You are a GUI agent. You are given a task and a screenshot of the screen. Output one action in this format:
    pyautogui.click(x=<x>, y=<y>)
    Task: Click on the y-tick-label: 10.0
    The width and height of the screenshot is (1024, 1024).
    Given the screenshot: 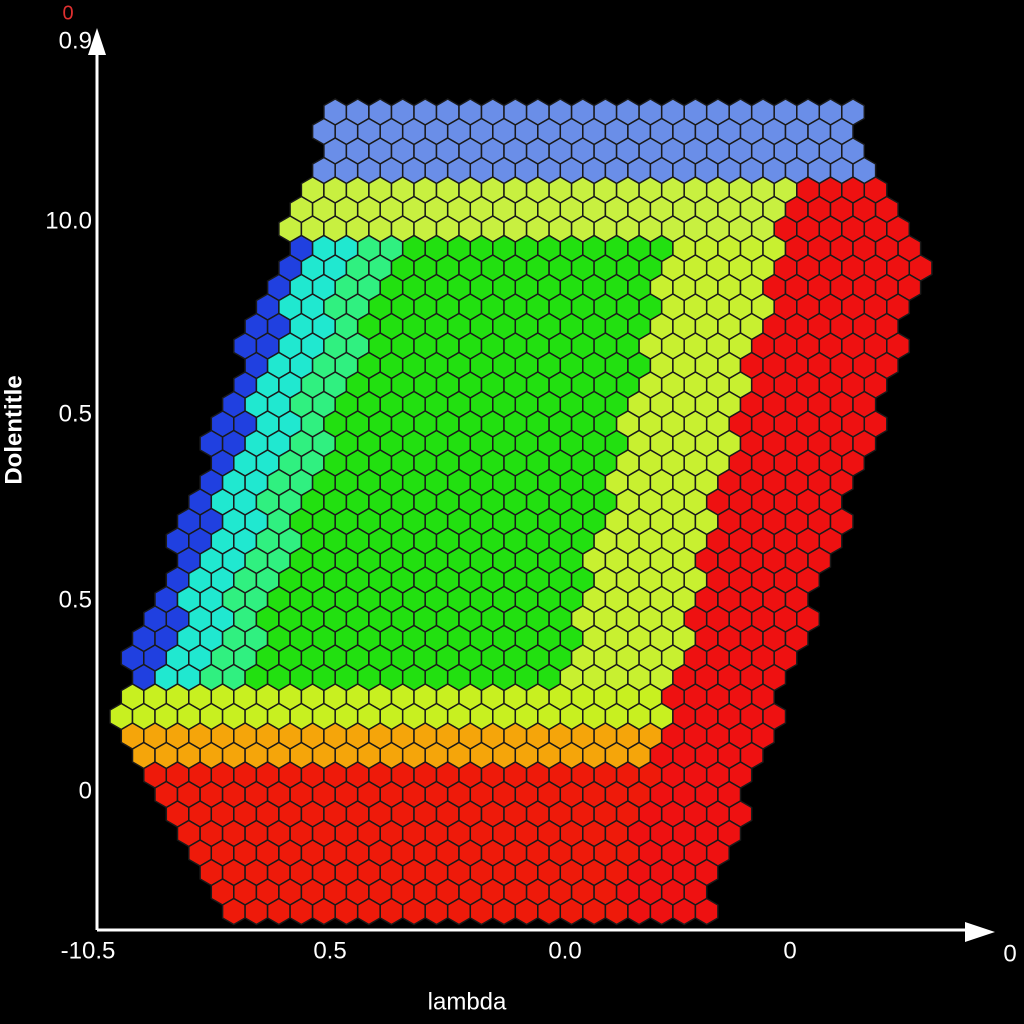 What is the action you would take?
    pyautogui.click(x=68, y=220)
    